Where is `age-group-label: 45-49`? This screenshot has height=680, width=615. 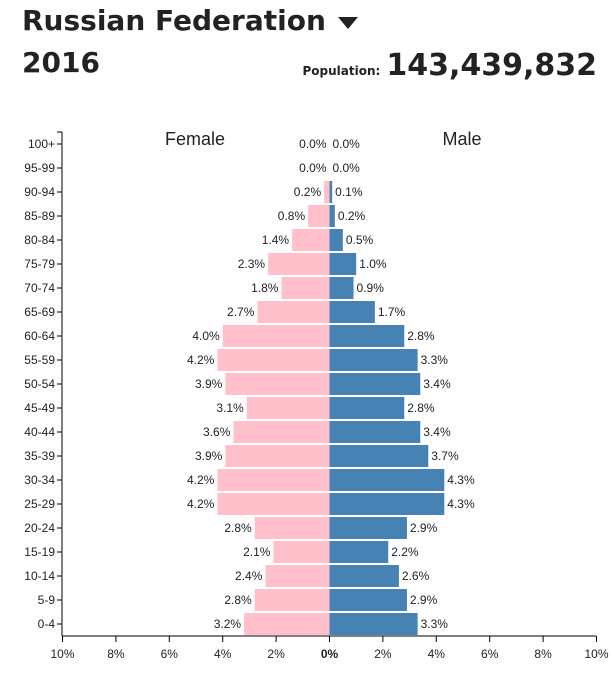
age-group-label: 45-49 is located at coordinates (39, 408).